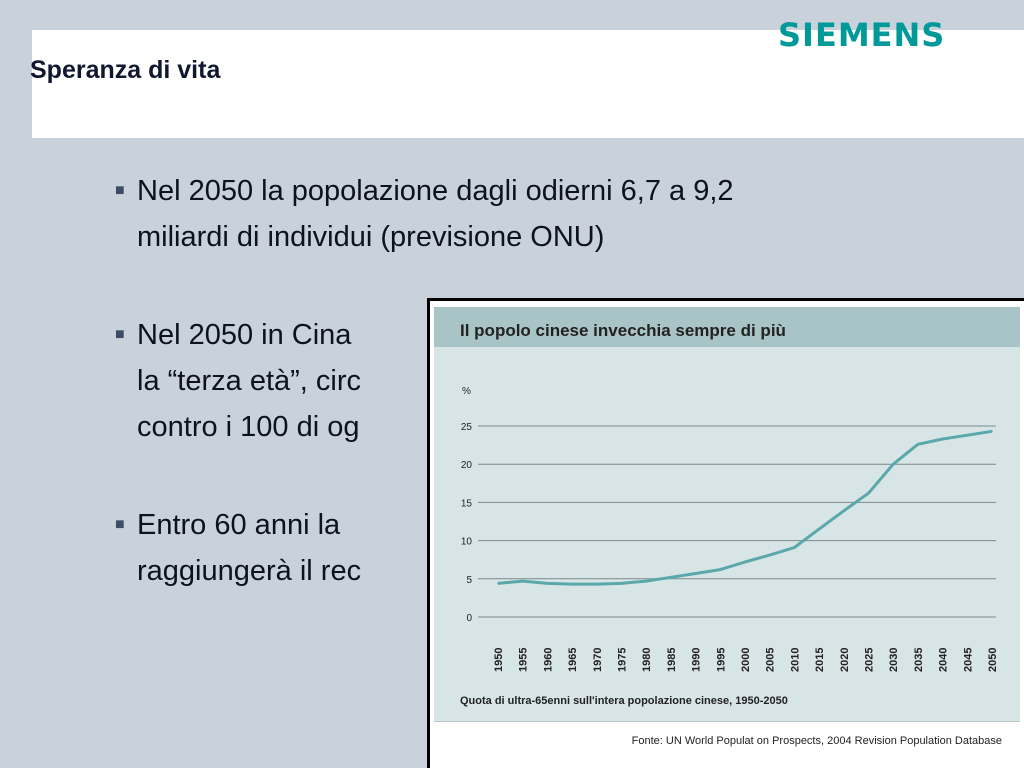 This screenshot has width=1024, height=768. I want to click on x-tick-label: 1990, so click(697, 660).